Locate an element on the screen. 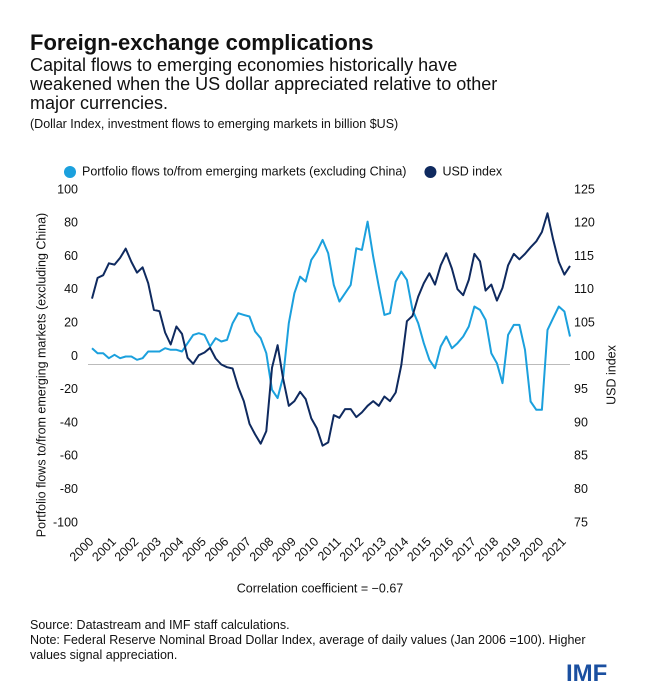 This screenshot has height=695, width=650. y2-tick-label: 125 is located at coordinates (584, 189).